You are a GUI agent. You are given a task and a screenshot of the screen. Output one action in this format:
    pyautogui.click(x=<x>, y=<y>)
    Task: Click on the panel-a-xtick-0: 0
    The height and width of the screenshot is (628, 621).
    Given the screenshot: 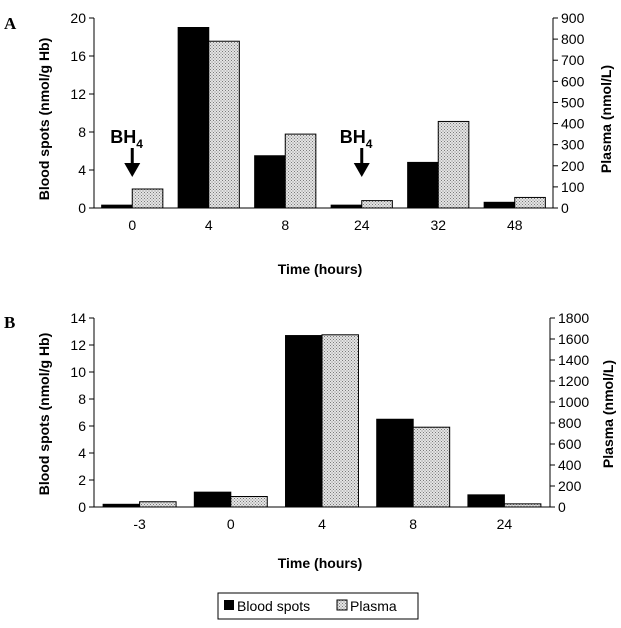 What is the action you would take?
    pyautogui.click(x=132, y=225)
    